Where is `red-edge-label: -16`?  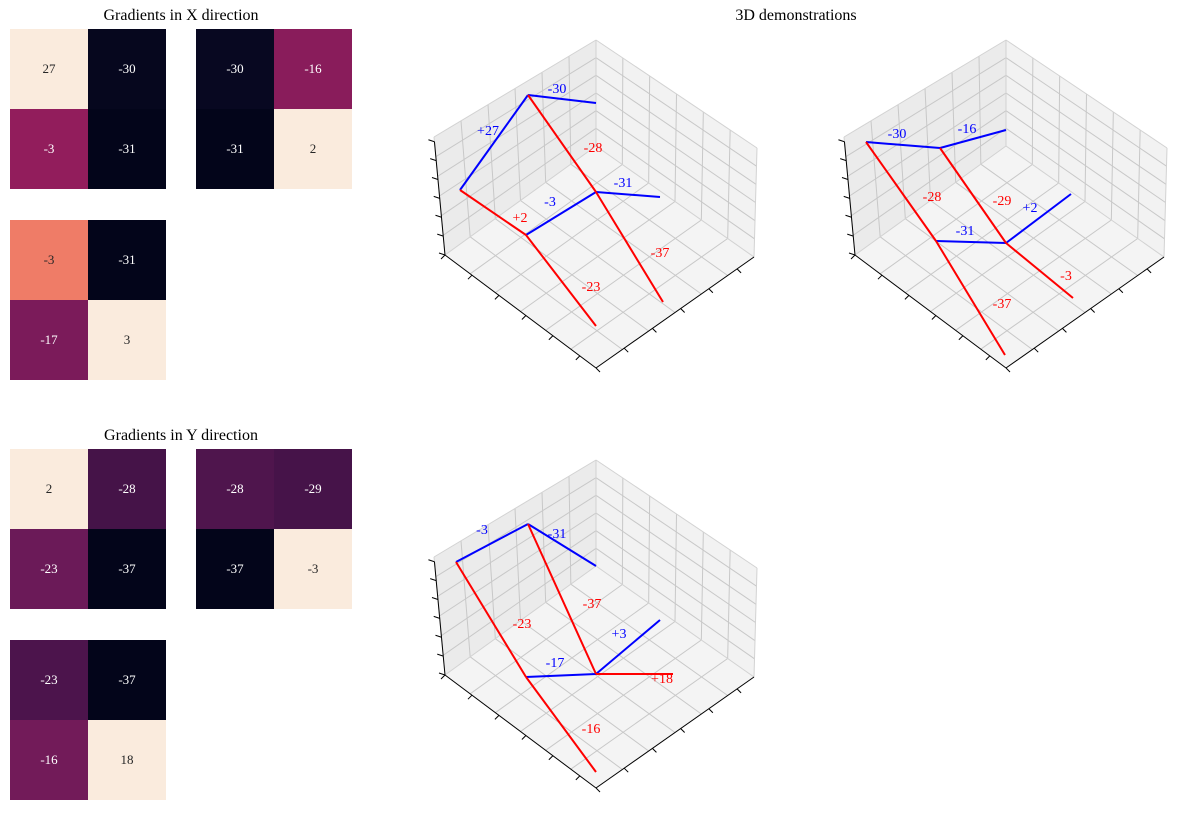 red-edge-label: -16 is located at coordinates (591, 729).